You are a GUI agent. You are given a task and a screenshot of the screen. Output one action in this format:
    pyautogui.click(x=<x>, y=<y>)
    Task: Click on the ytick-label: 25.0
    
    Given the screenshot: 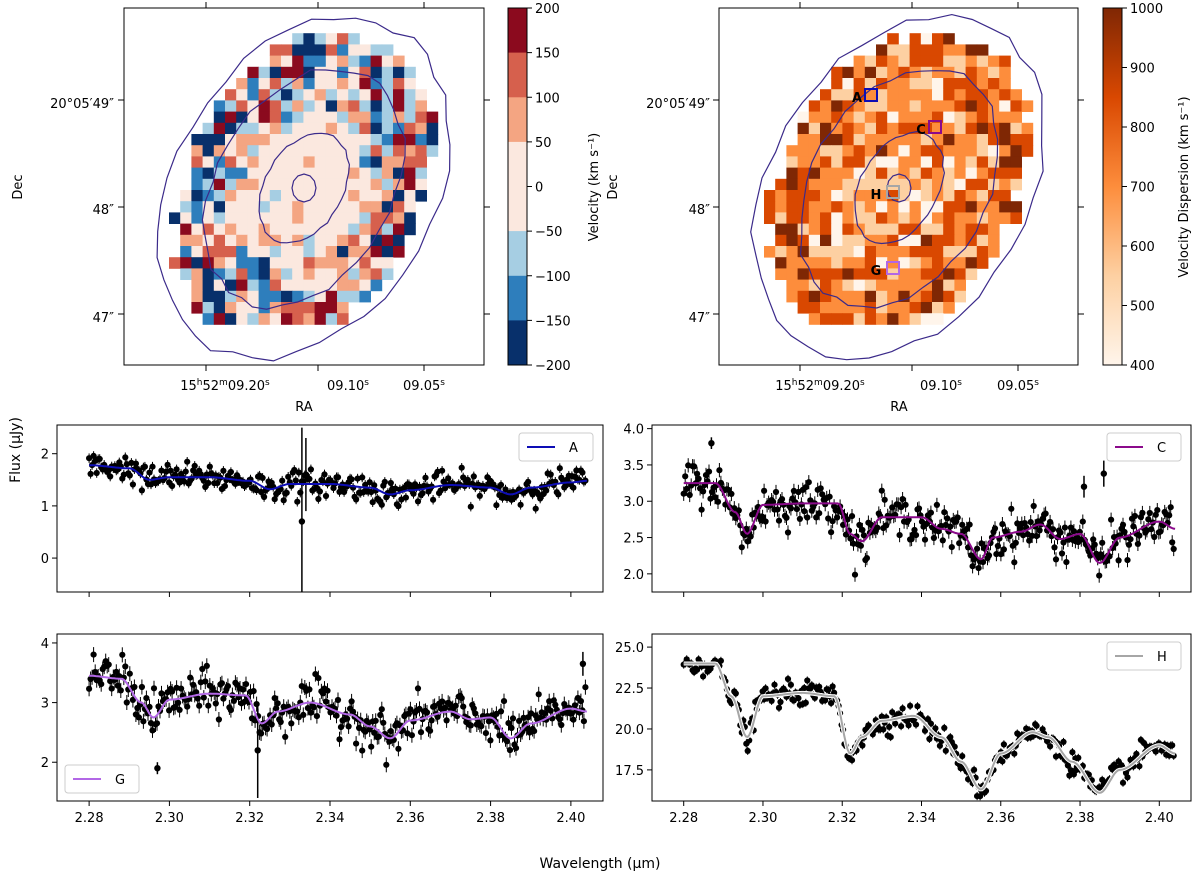 What is the action you would take?
    pyautogui.click(x=629, y=648)
    